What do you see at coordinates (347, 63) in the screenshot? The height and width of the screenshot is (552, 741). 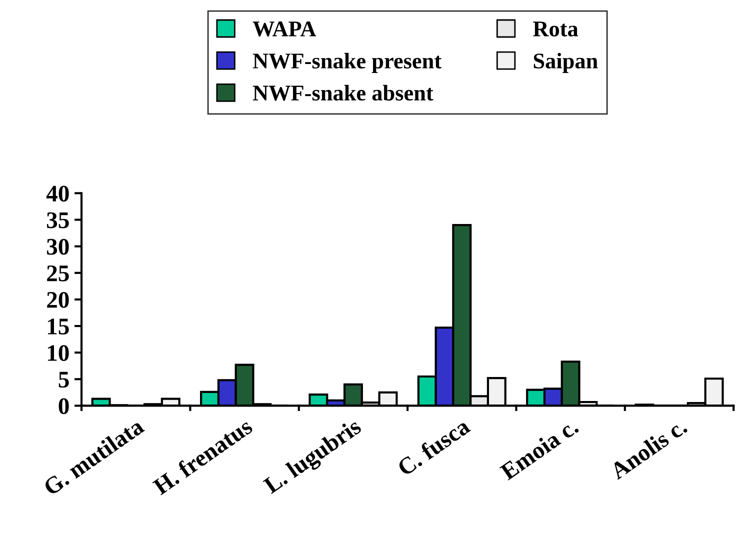 I see `legend-label: NWF-snake present` at bounding box center [347, 63].